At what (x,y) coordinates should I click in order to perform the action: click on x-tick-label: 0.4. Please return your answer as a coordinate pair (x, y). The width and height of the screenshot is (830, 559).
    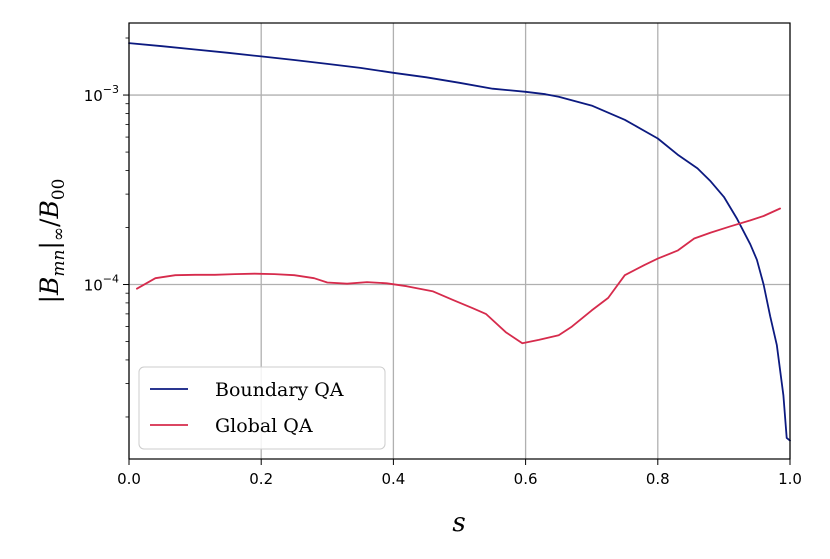
    Looking at the image, I should click on (393, 479).